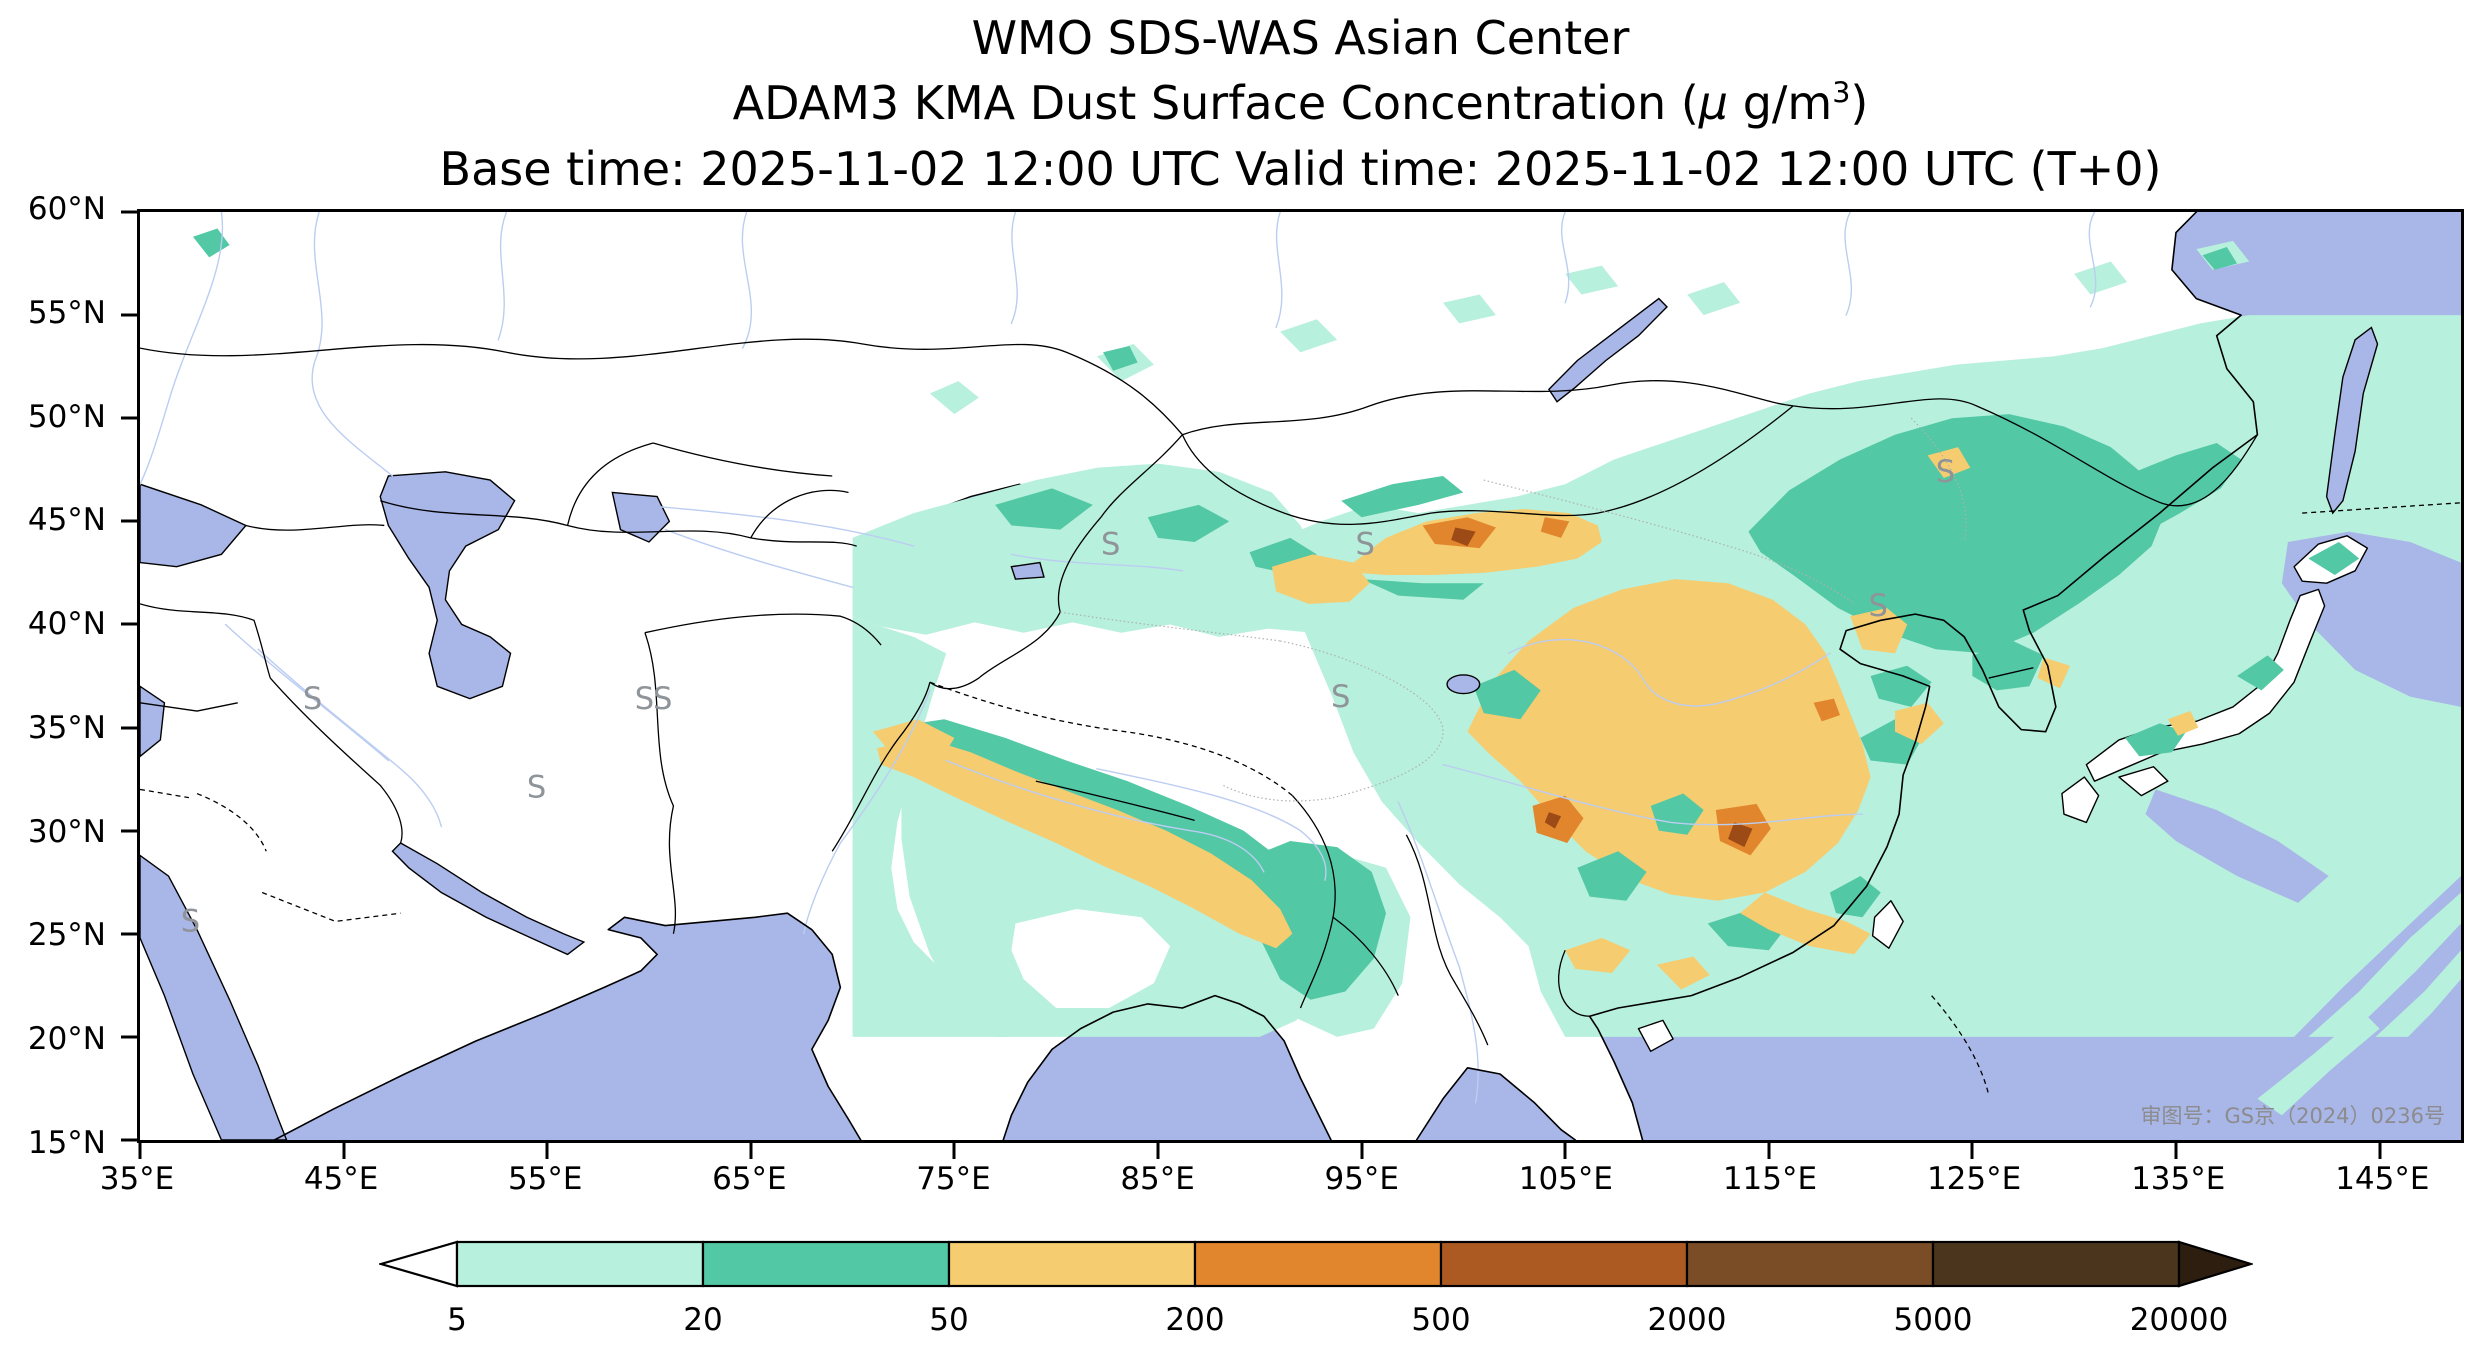  What do you see at coordinates (137, 1179) in the screenshot?
I see `lon-tick-label: 35°E` at bounding box center [137, 1179].